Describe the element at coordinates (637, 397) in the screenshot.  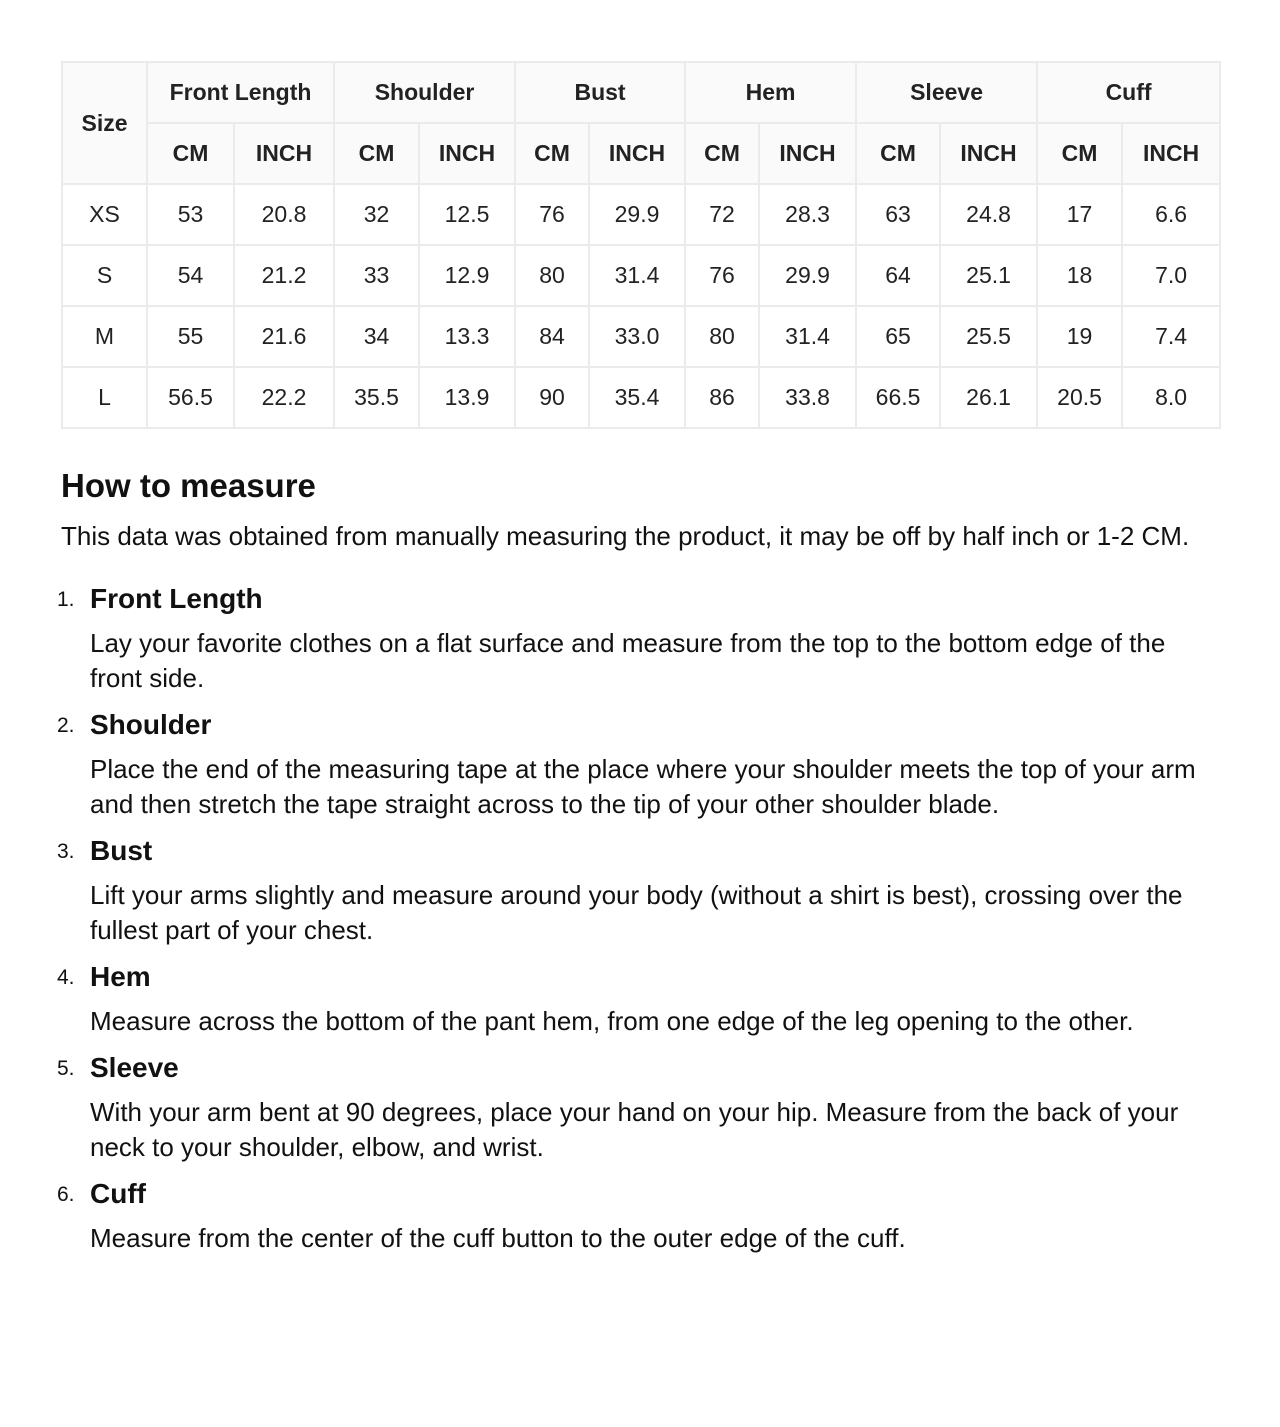
I see `value-cell: 35.4` at that location.